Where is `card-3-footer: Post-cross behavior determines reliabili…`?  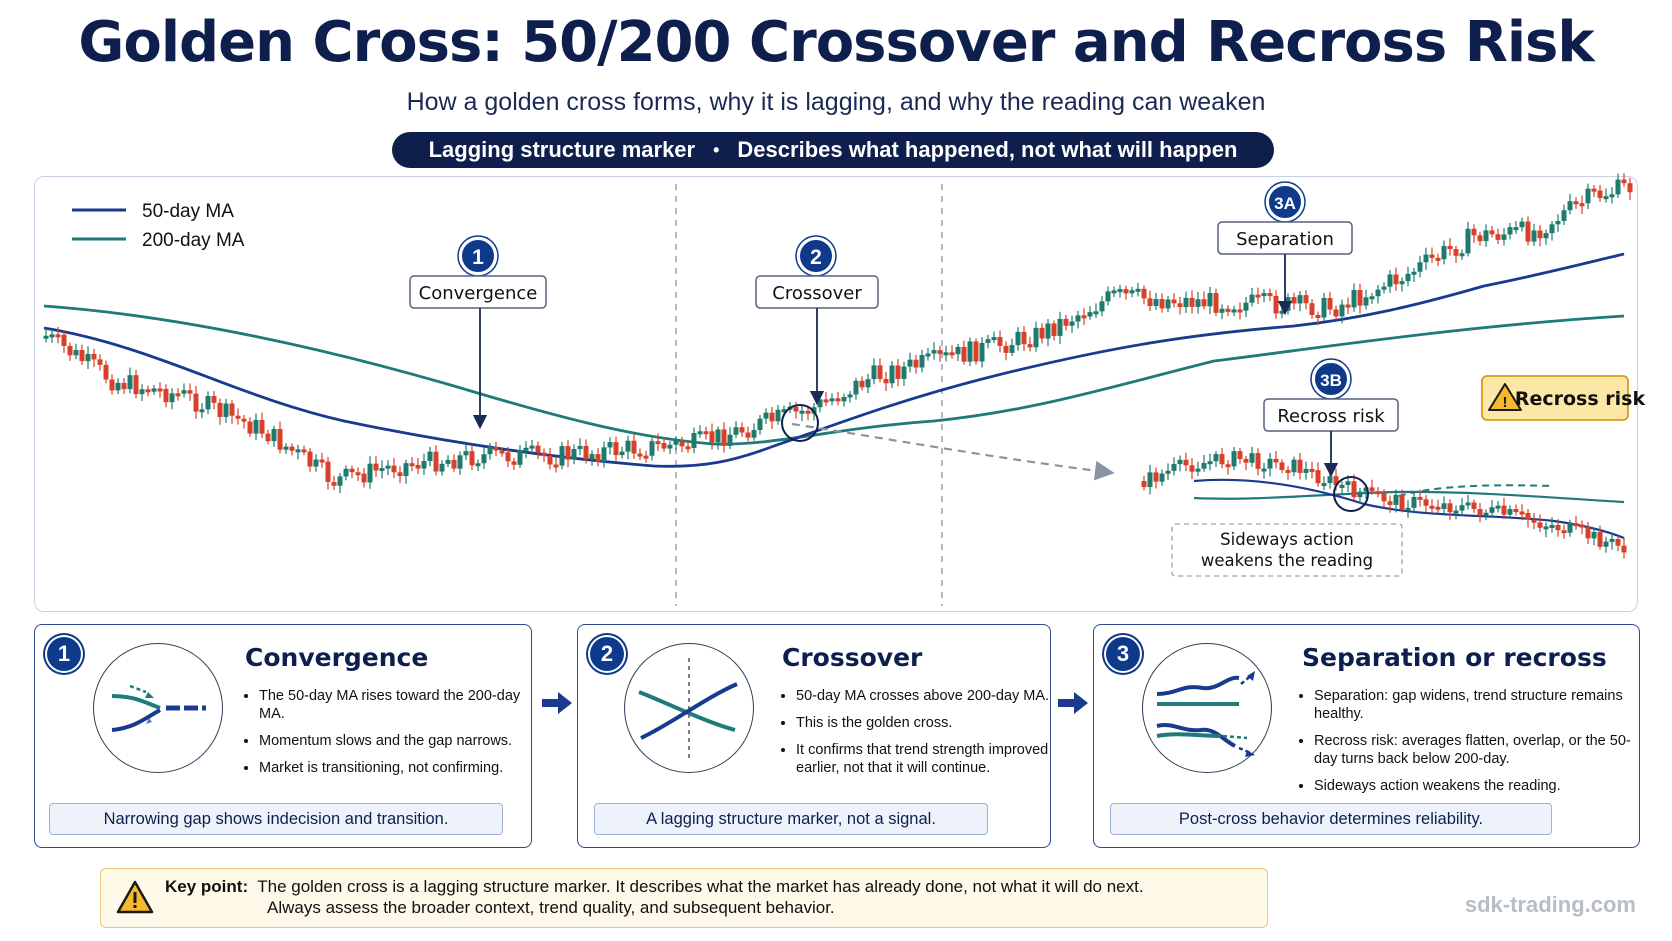
card-3-footer: Post-cross behavior determines reliabili… is located at coordinates (1331, 819).